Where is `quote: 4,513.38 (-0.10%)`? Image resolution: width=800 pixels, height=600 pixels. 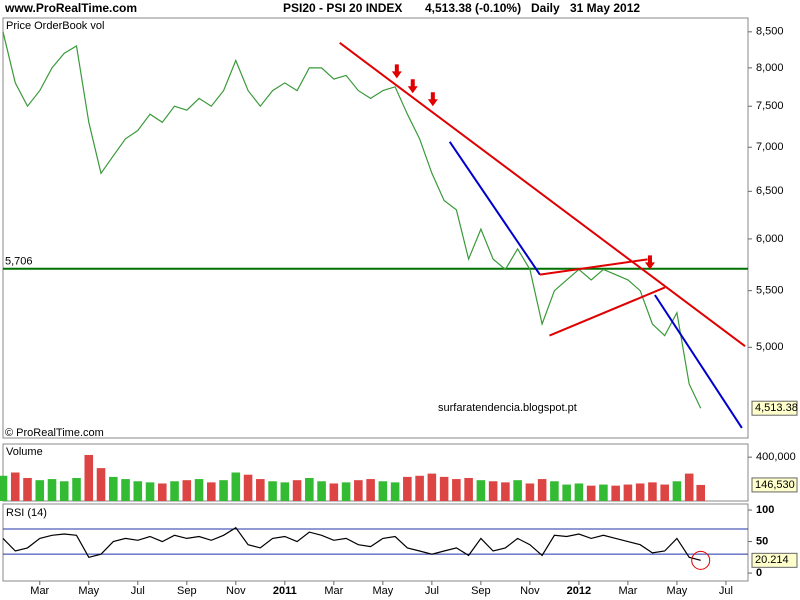
quote: 4,513.38 (-0.10%) is located at coordinates (473, 8).